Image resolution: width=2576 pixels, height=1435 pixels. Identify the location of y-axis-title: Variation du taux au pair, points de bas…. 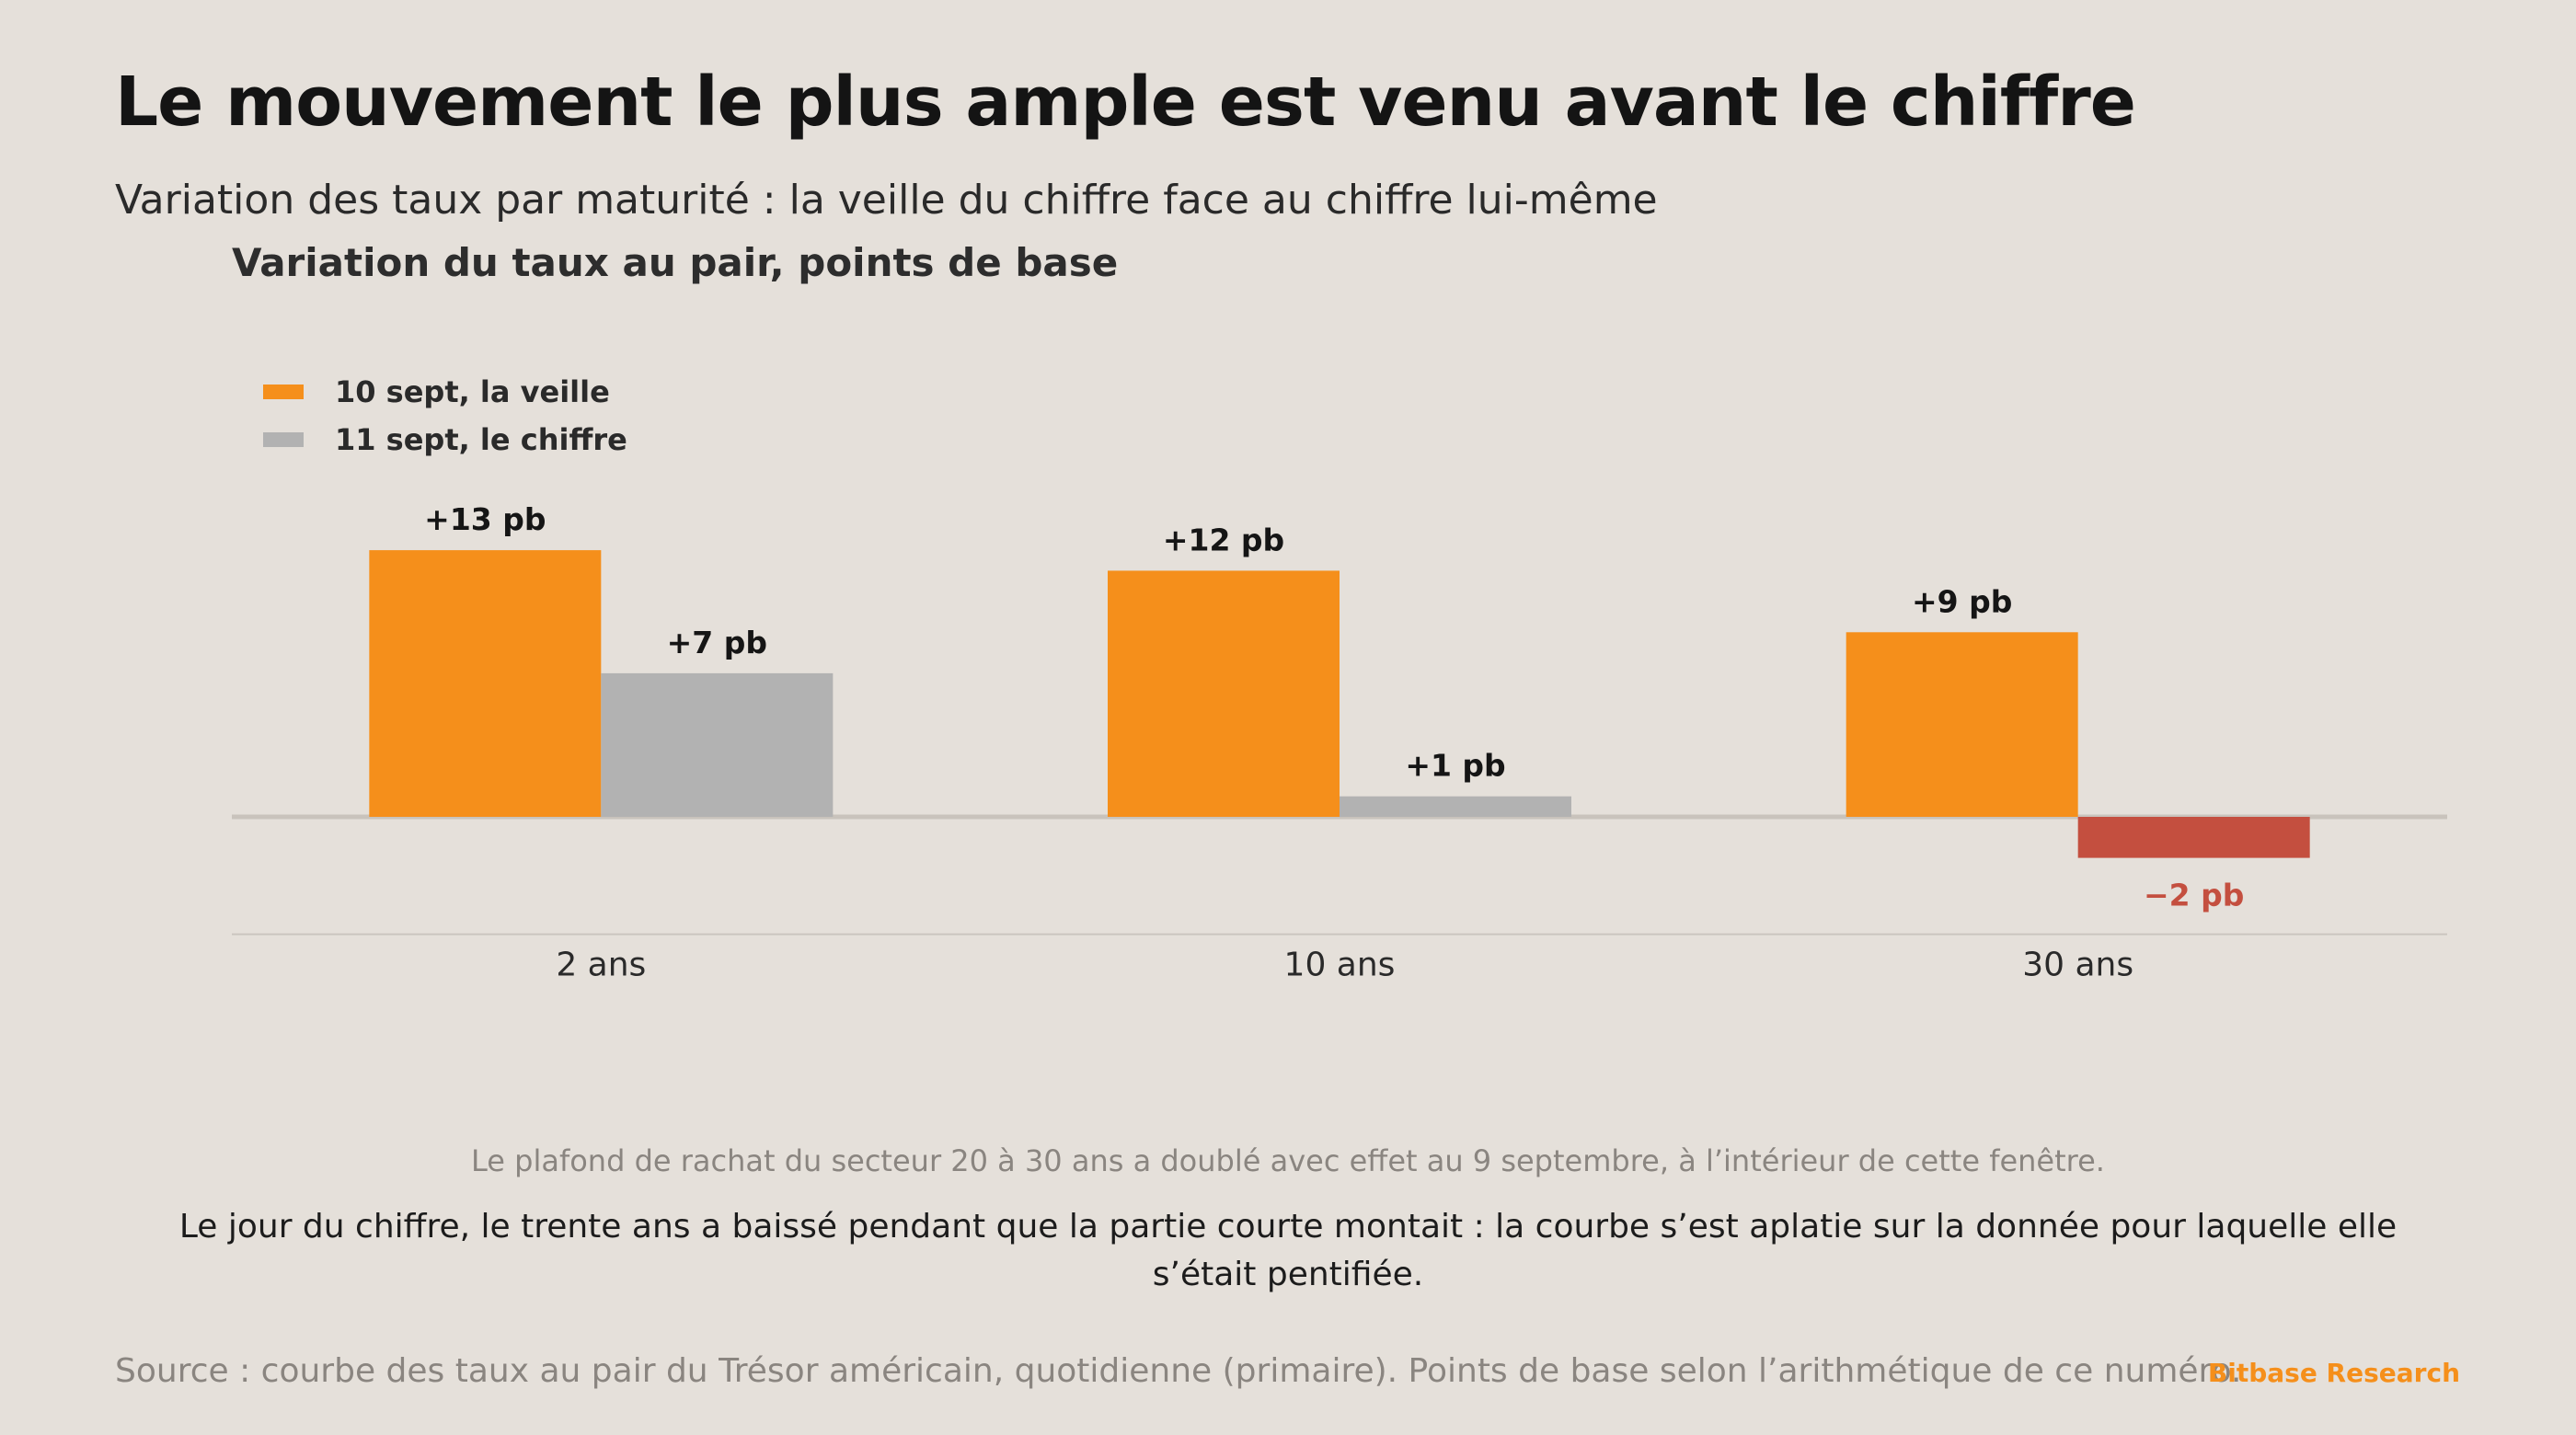
(675, 262).